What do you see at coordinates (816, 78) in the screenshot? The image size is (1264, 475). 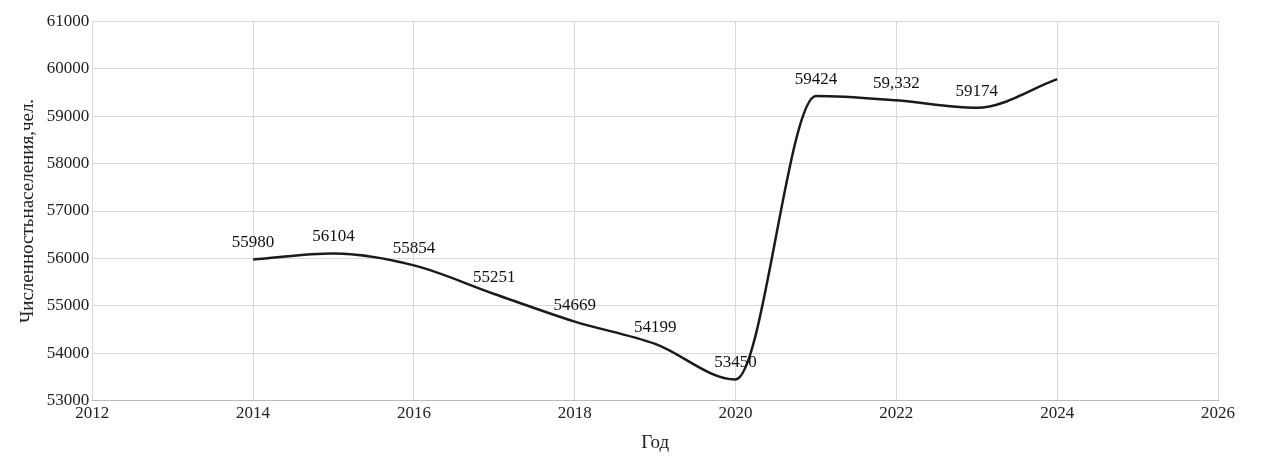 I see `data-label: 59424` at bounding box center [816, 78].